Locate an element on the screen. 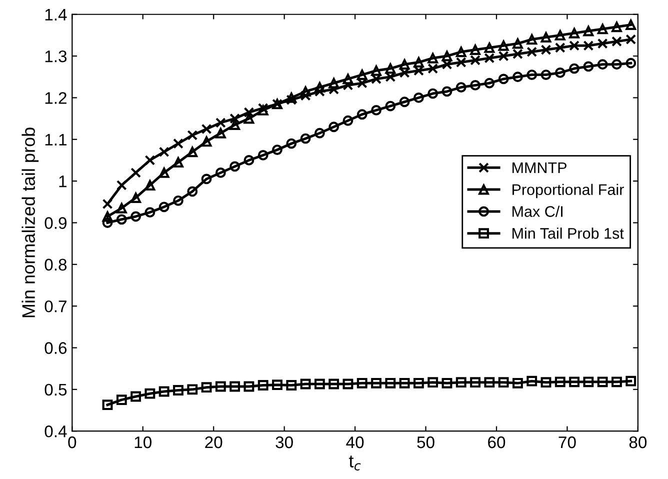  legend-label: Min Tail Prob 1st is located at coordinates (568, 233).